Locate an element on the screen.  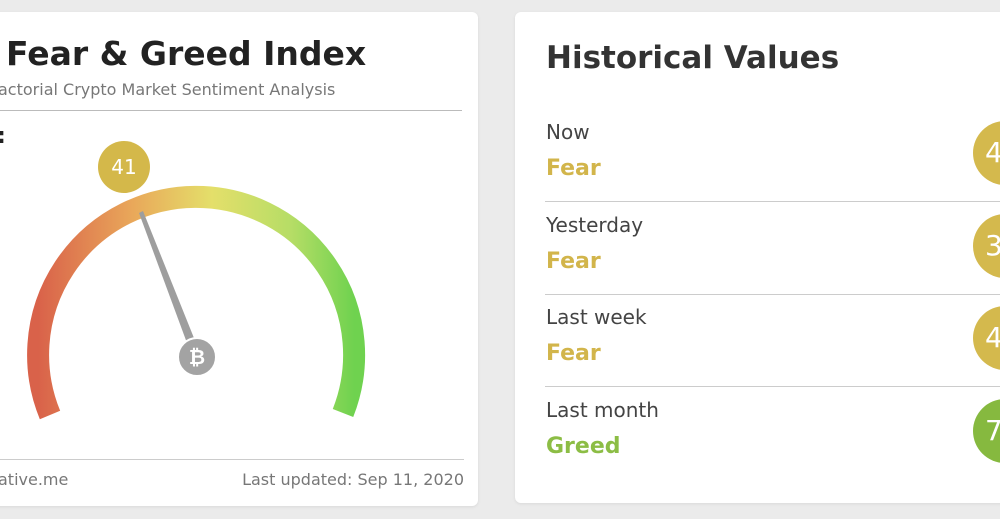
label: : is located at coordinates (3, 136).